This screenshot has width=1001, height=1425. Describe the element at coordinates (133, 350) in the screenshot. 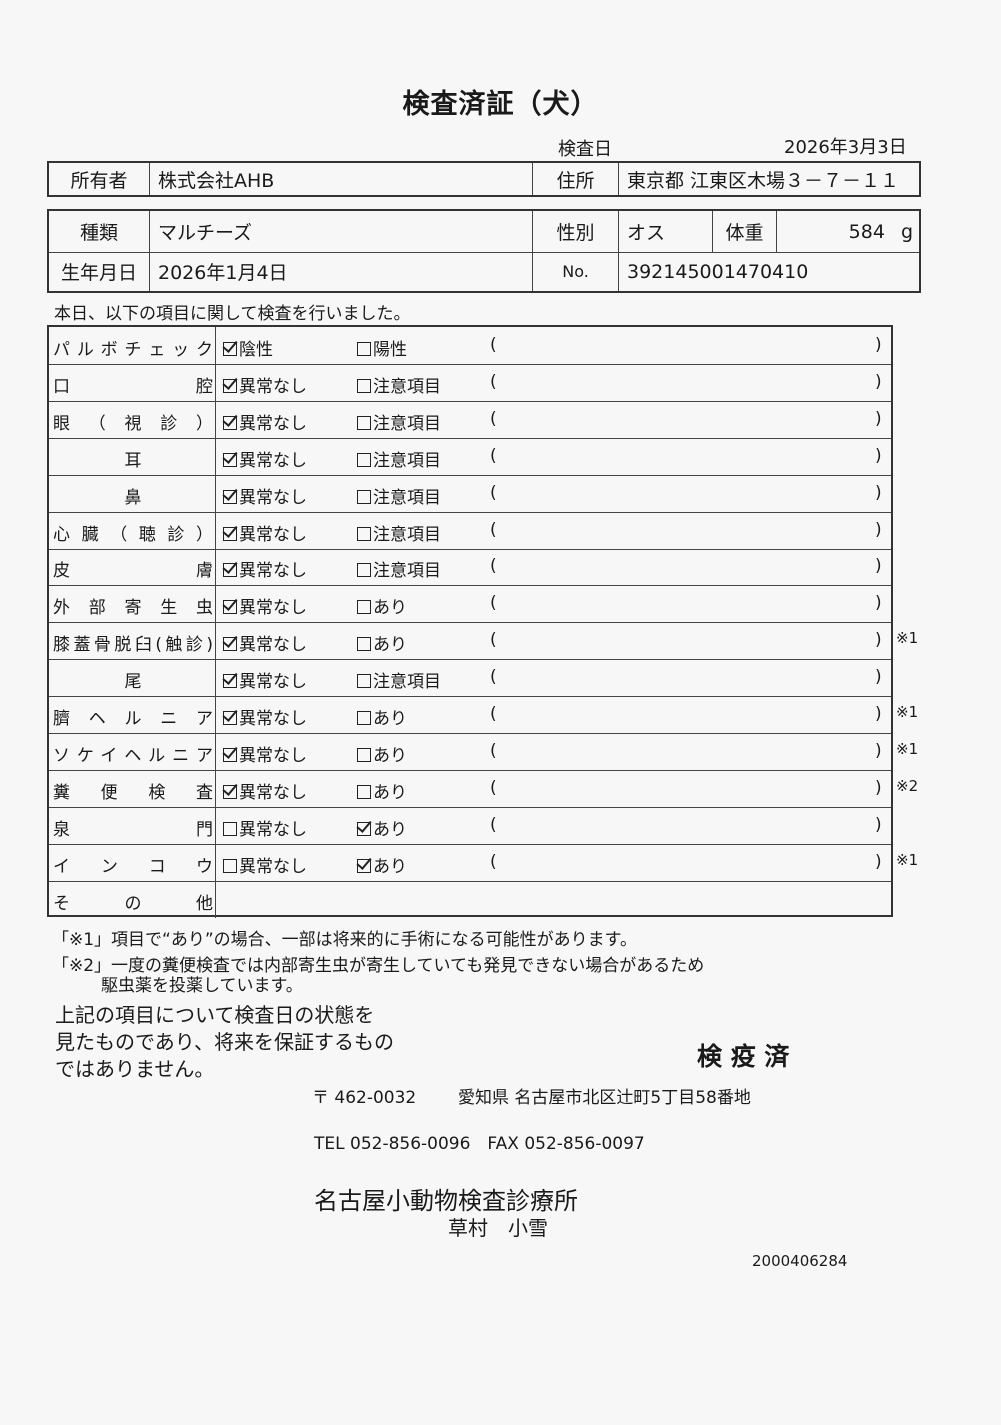

I see `inspection-item-label: パルボチェック` at that location.